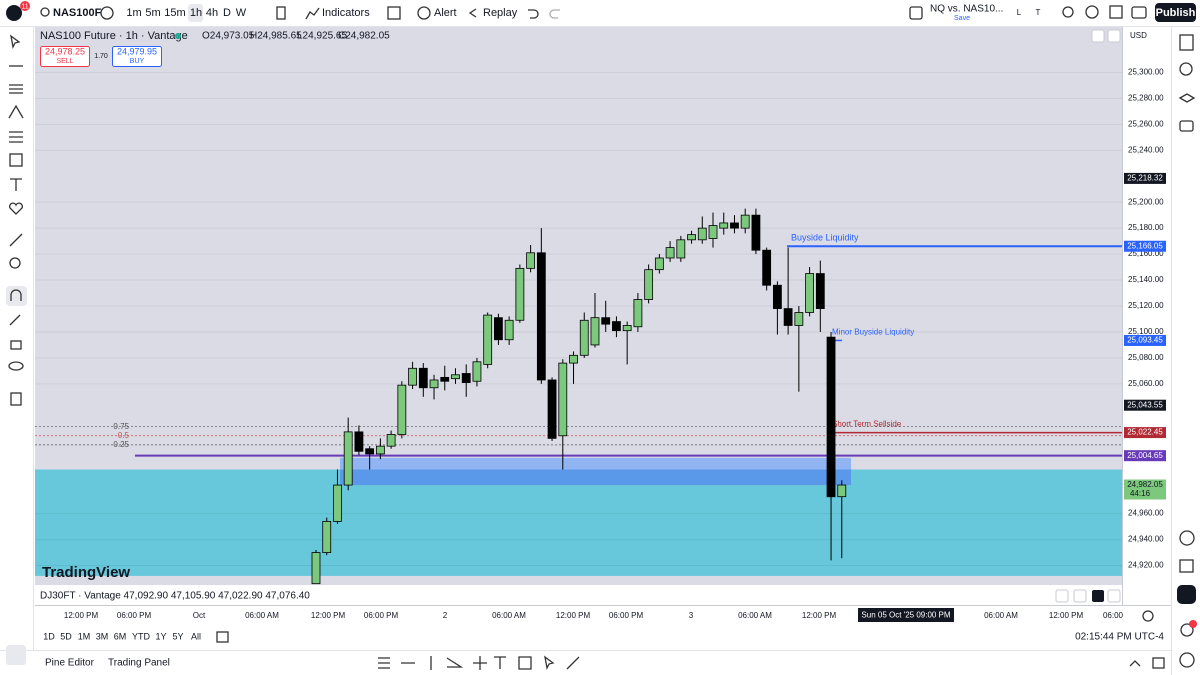 This screenshot has width=1200, height=675. What do you see at coordinates (1187, 660) in the screenshot?
I see `help-icon` at bounding box center [1187, 660].